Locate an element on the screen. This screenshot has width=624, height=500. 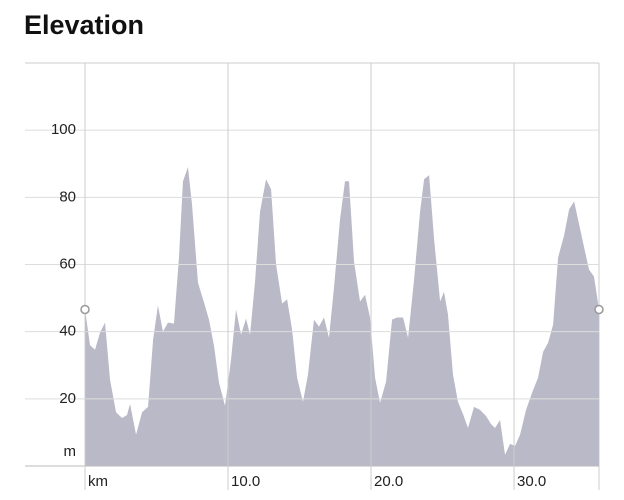
x-tick-label: 30.0 is located at coordinates (531, 481).